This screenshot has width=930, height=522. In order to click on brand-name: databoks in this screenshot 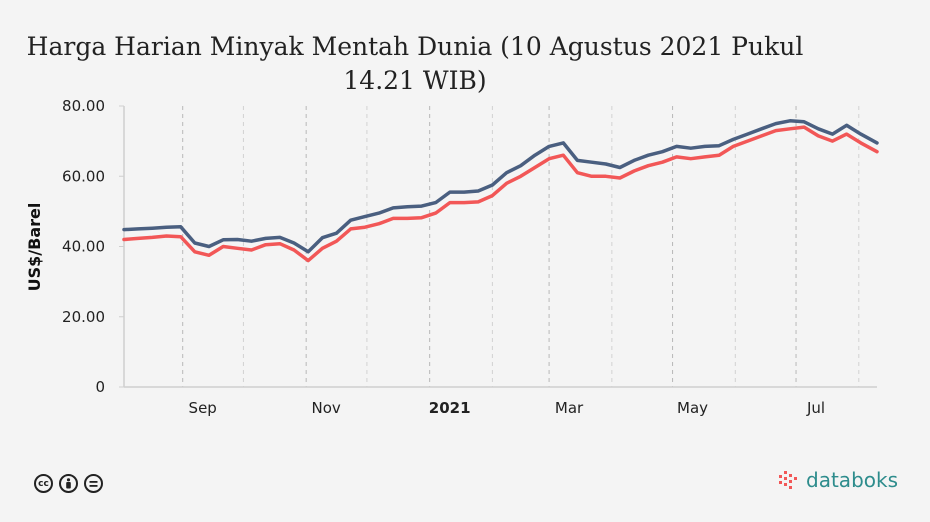, I will do `click(852, 480)`.